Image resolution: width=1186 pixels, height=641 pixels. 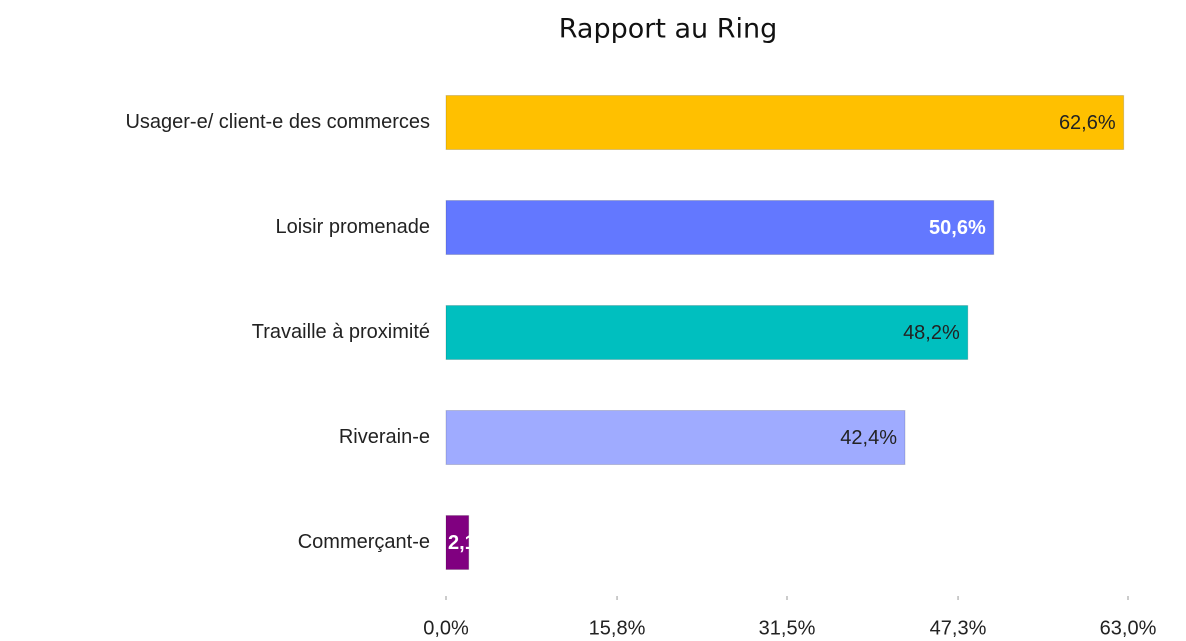 What do you see at coordinates (868, 438) in the screenshot?
I see `value-label: 42,4%` at bounding box center [868, 438].